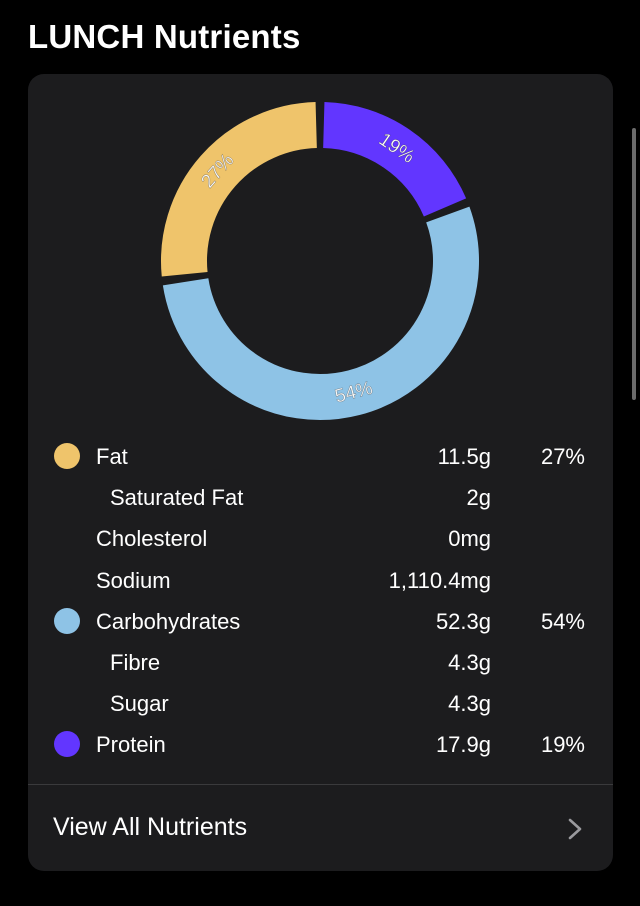  Describe the element at coordinates (464, 456) in the screenshot. I see `nutrient-amount: 11.5g` at that location.